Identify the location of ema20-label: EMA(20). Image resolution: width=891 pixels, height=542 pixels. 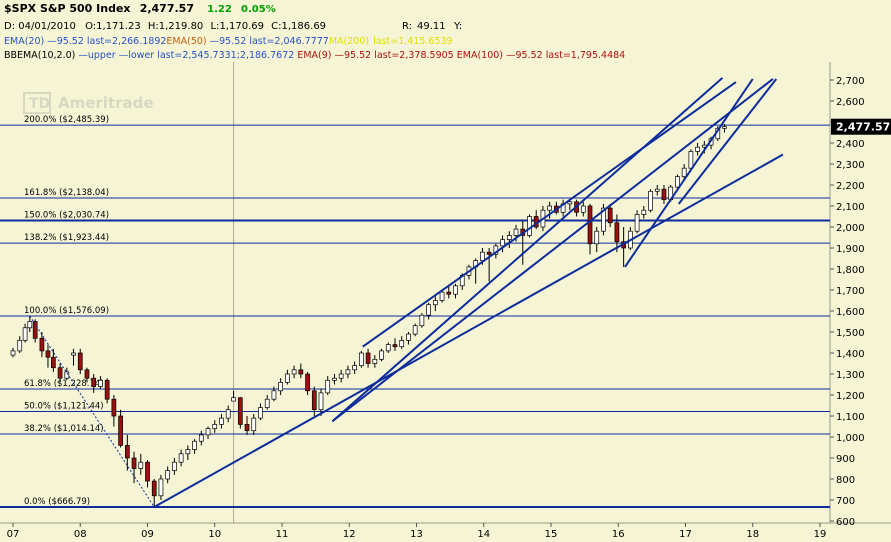
(24, 41).